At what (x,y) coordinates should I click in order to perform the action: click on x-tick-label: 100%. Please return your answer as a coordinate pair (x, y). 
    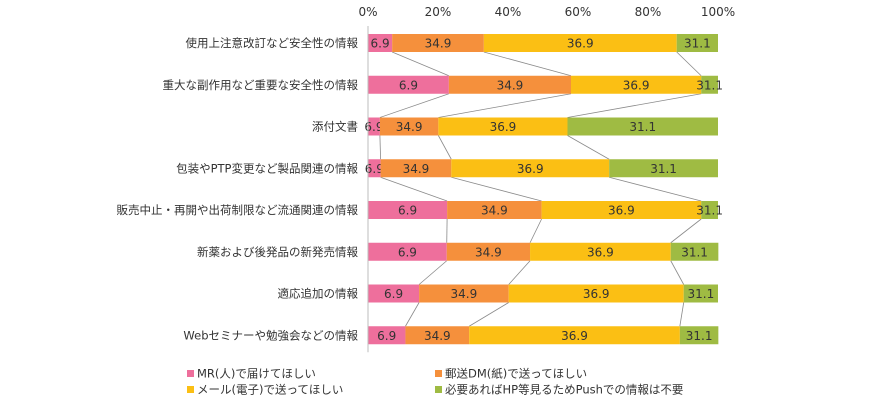
    Looking at the image, I should click on (718, 12).